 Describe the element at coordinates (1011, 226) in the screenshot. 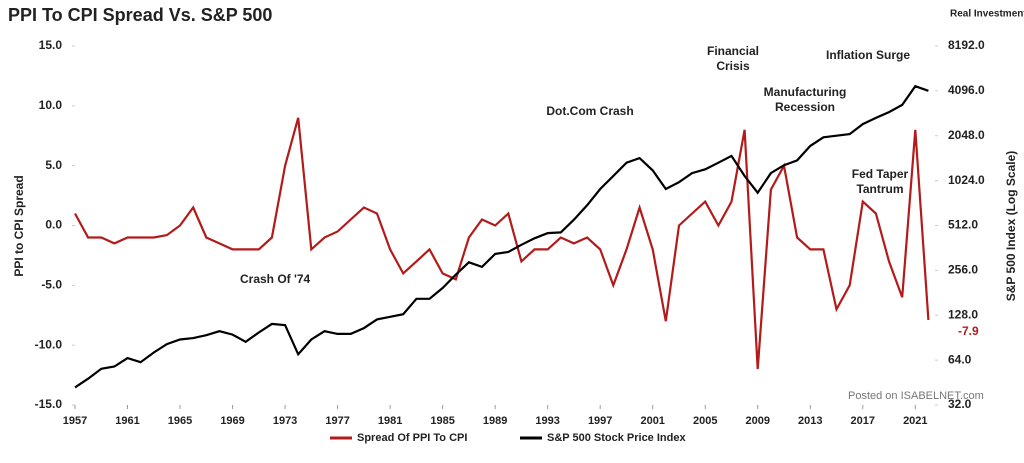

I see `y2-axis-label: S&P 500 Index (Log Scale)` at that location.